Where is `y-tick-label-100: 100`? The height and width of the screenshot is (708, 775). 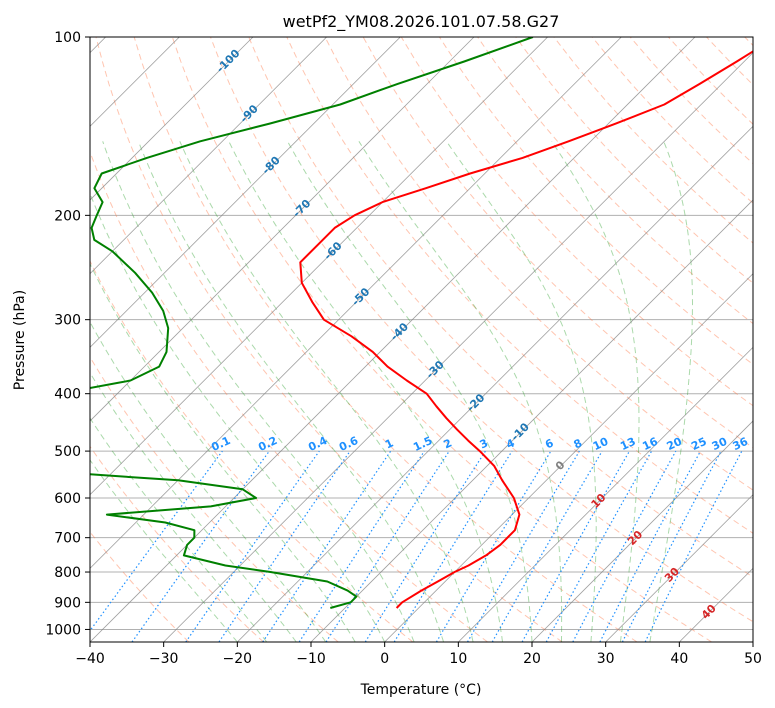 y-tick-label-100: 100 is located at coordinates (67, 38).